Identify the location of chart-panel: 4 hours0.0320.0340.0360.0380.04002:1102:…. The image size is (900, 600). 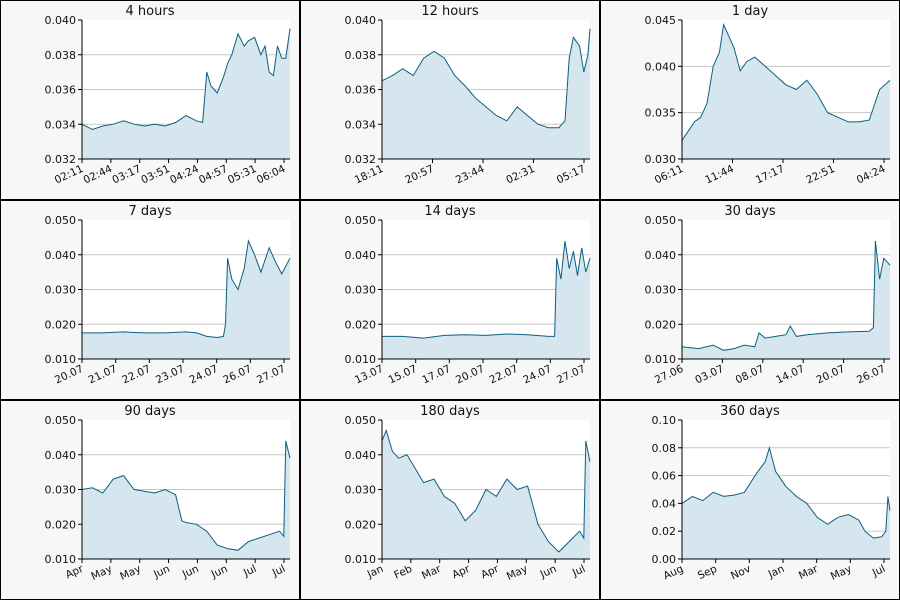
(150, 100).